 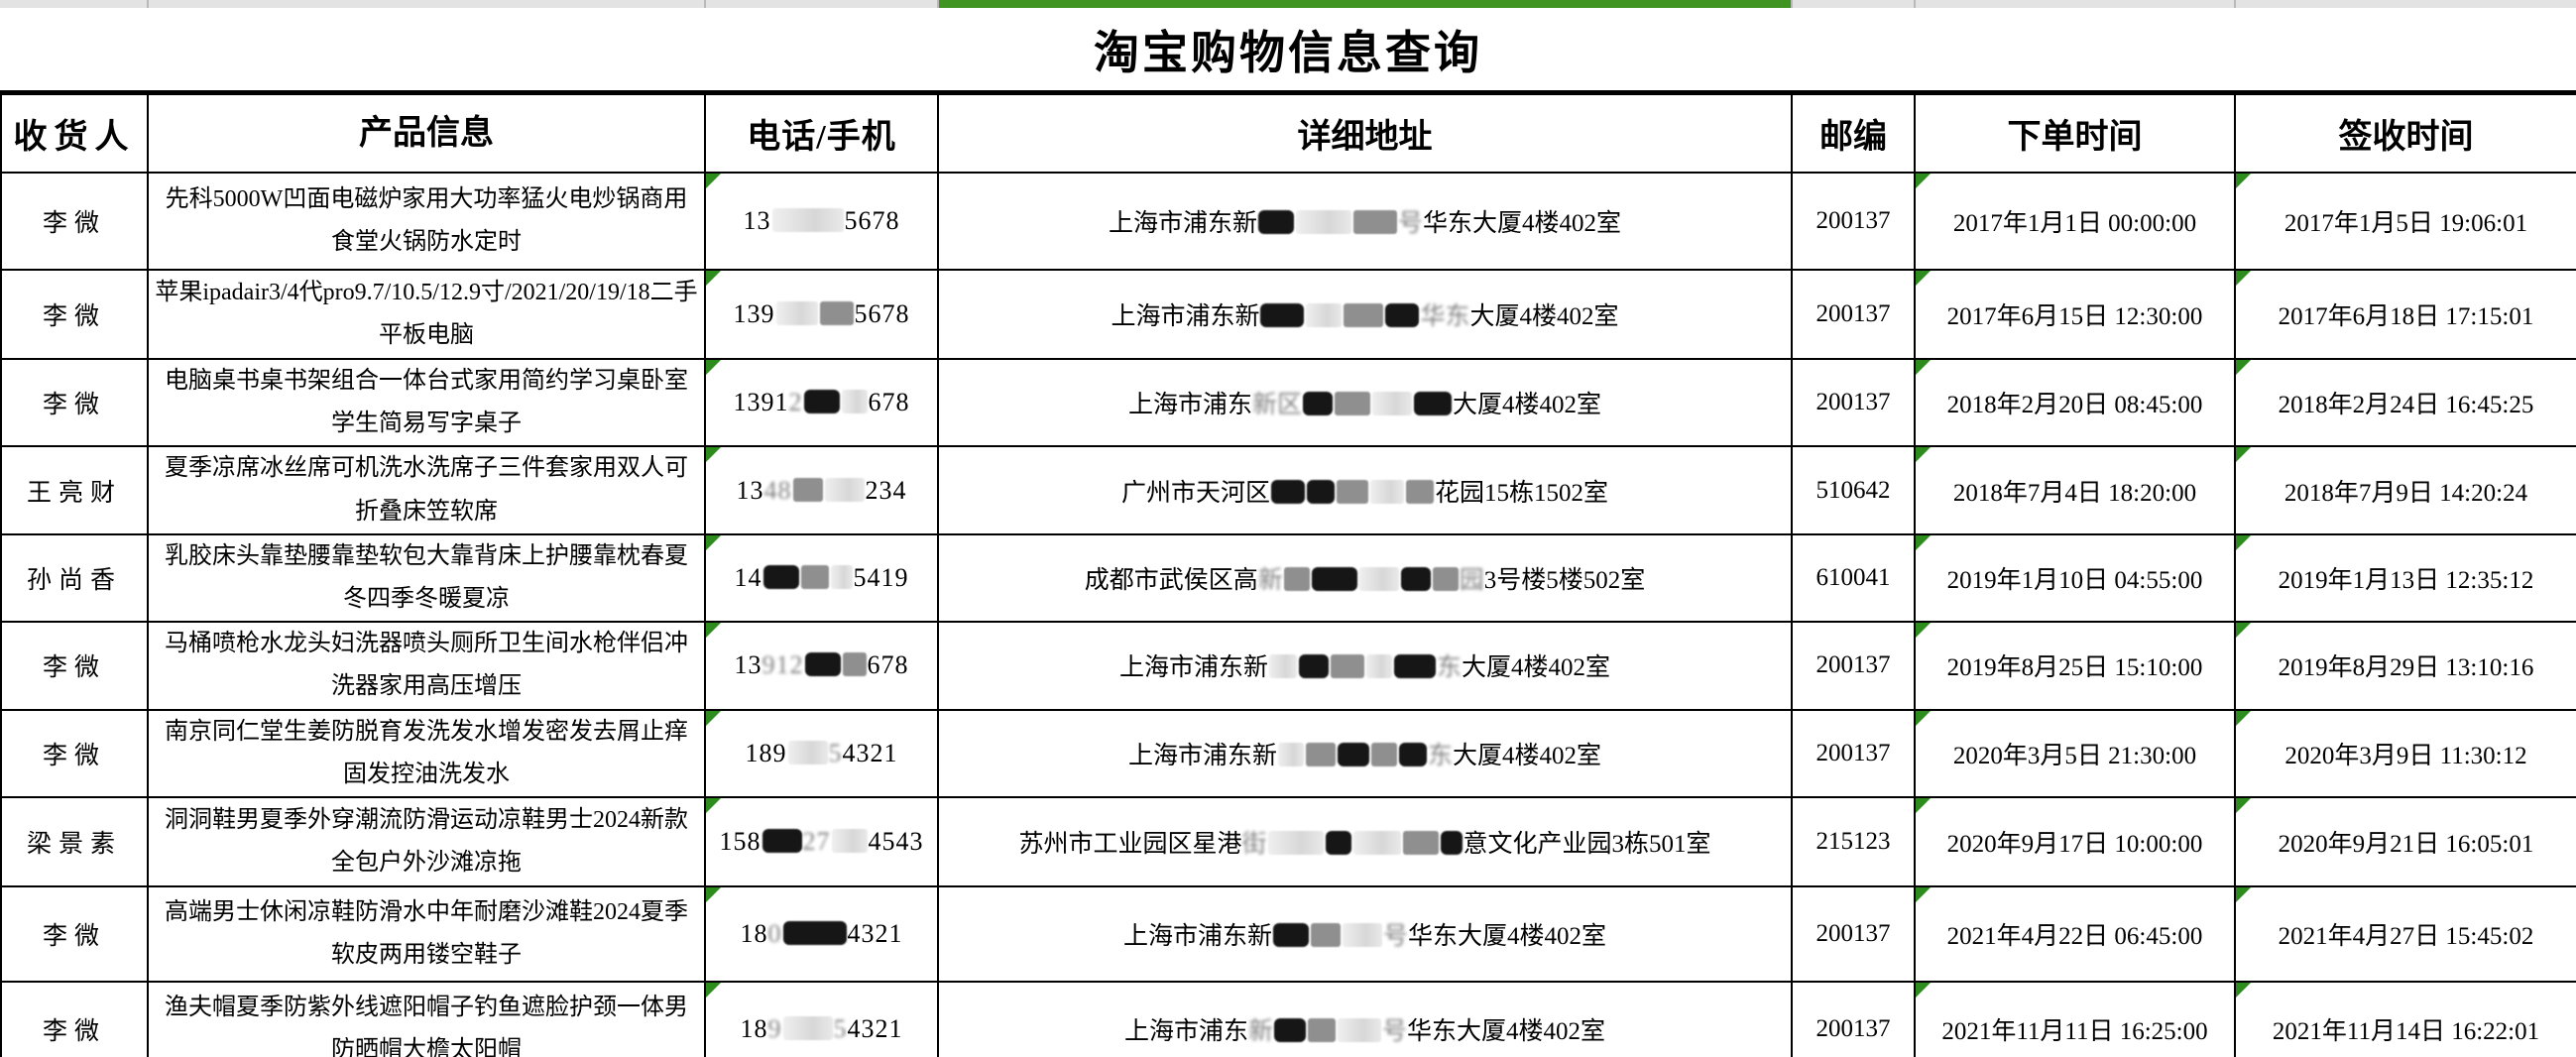 What do you see at coordinates (1792, 4) in the screenshot?
I see `column-separator` at bounding box center [1792, 4].